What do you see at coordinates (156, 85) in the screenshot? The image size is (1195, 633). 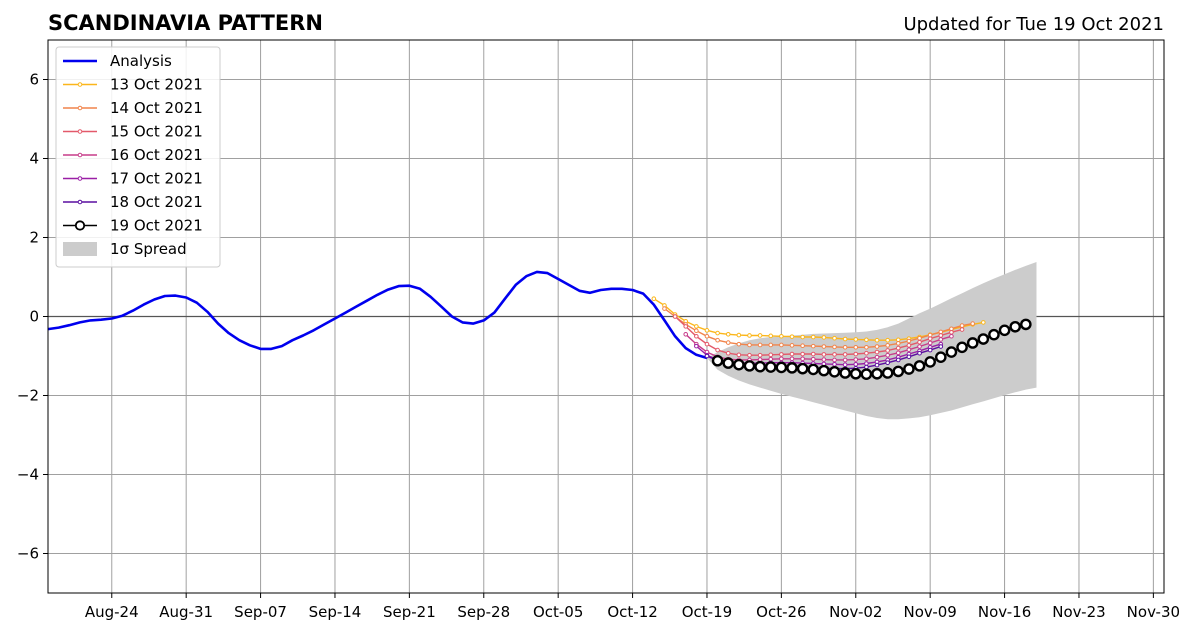 I see `legend-label: 13 Oct 2021` at bounding box center [156, 85].